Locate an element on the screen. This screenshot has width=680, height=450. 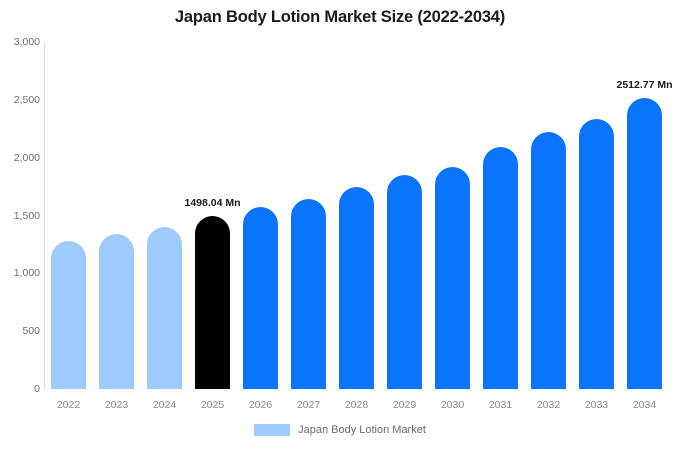
bar-2028 is located at coordinates (356, 288).